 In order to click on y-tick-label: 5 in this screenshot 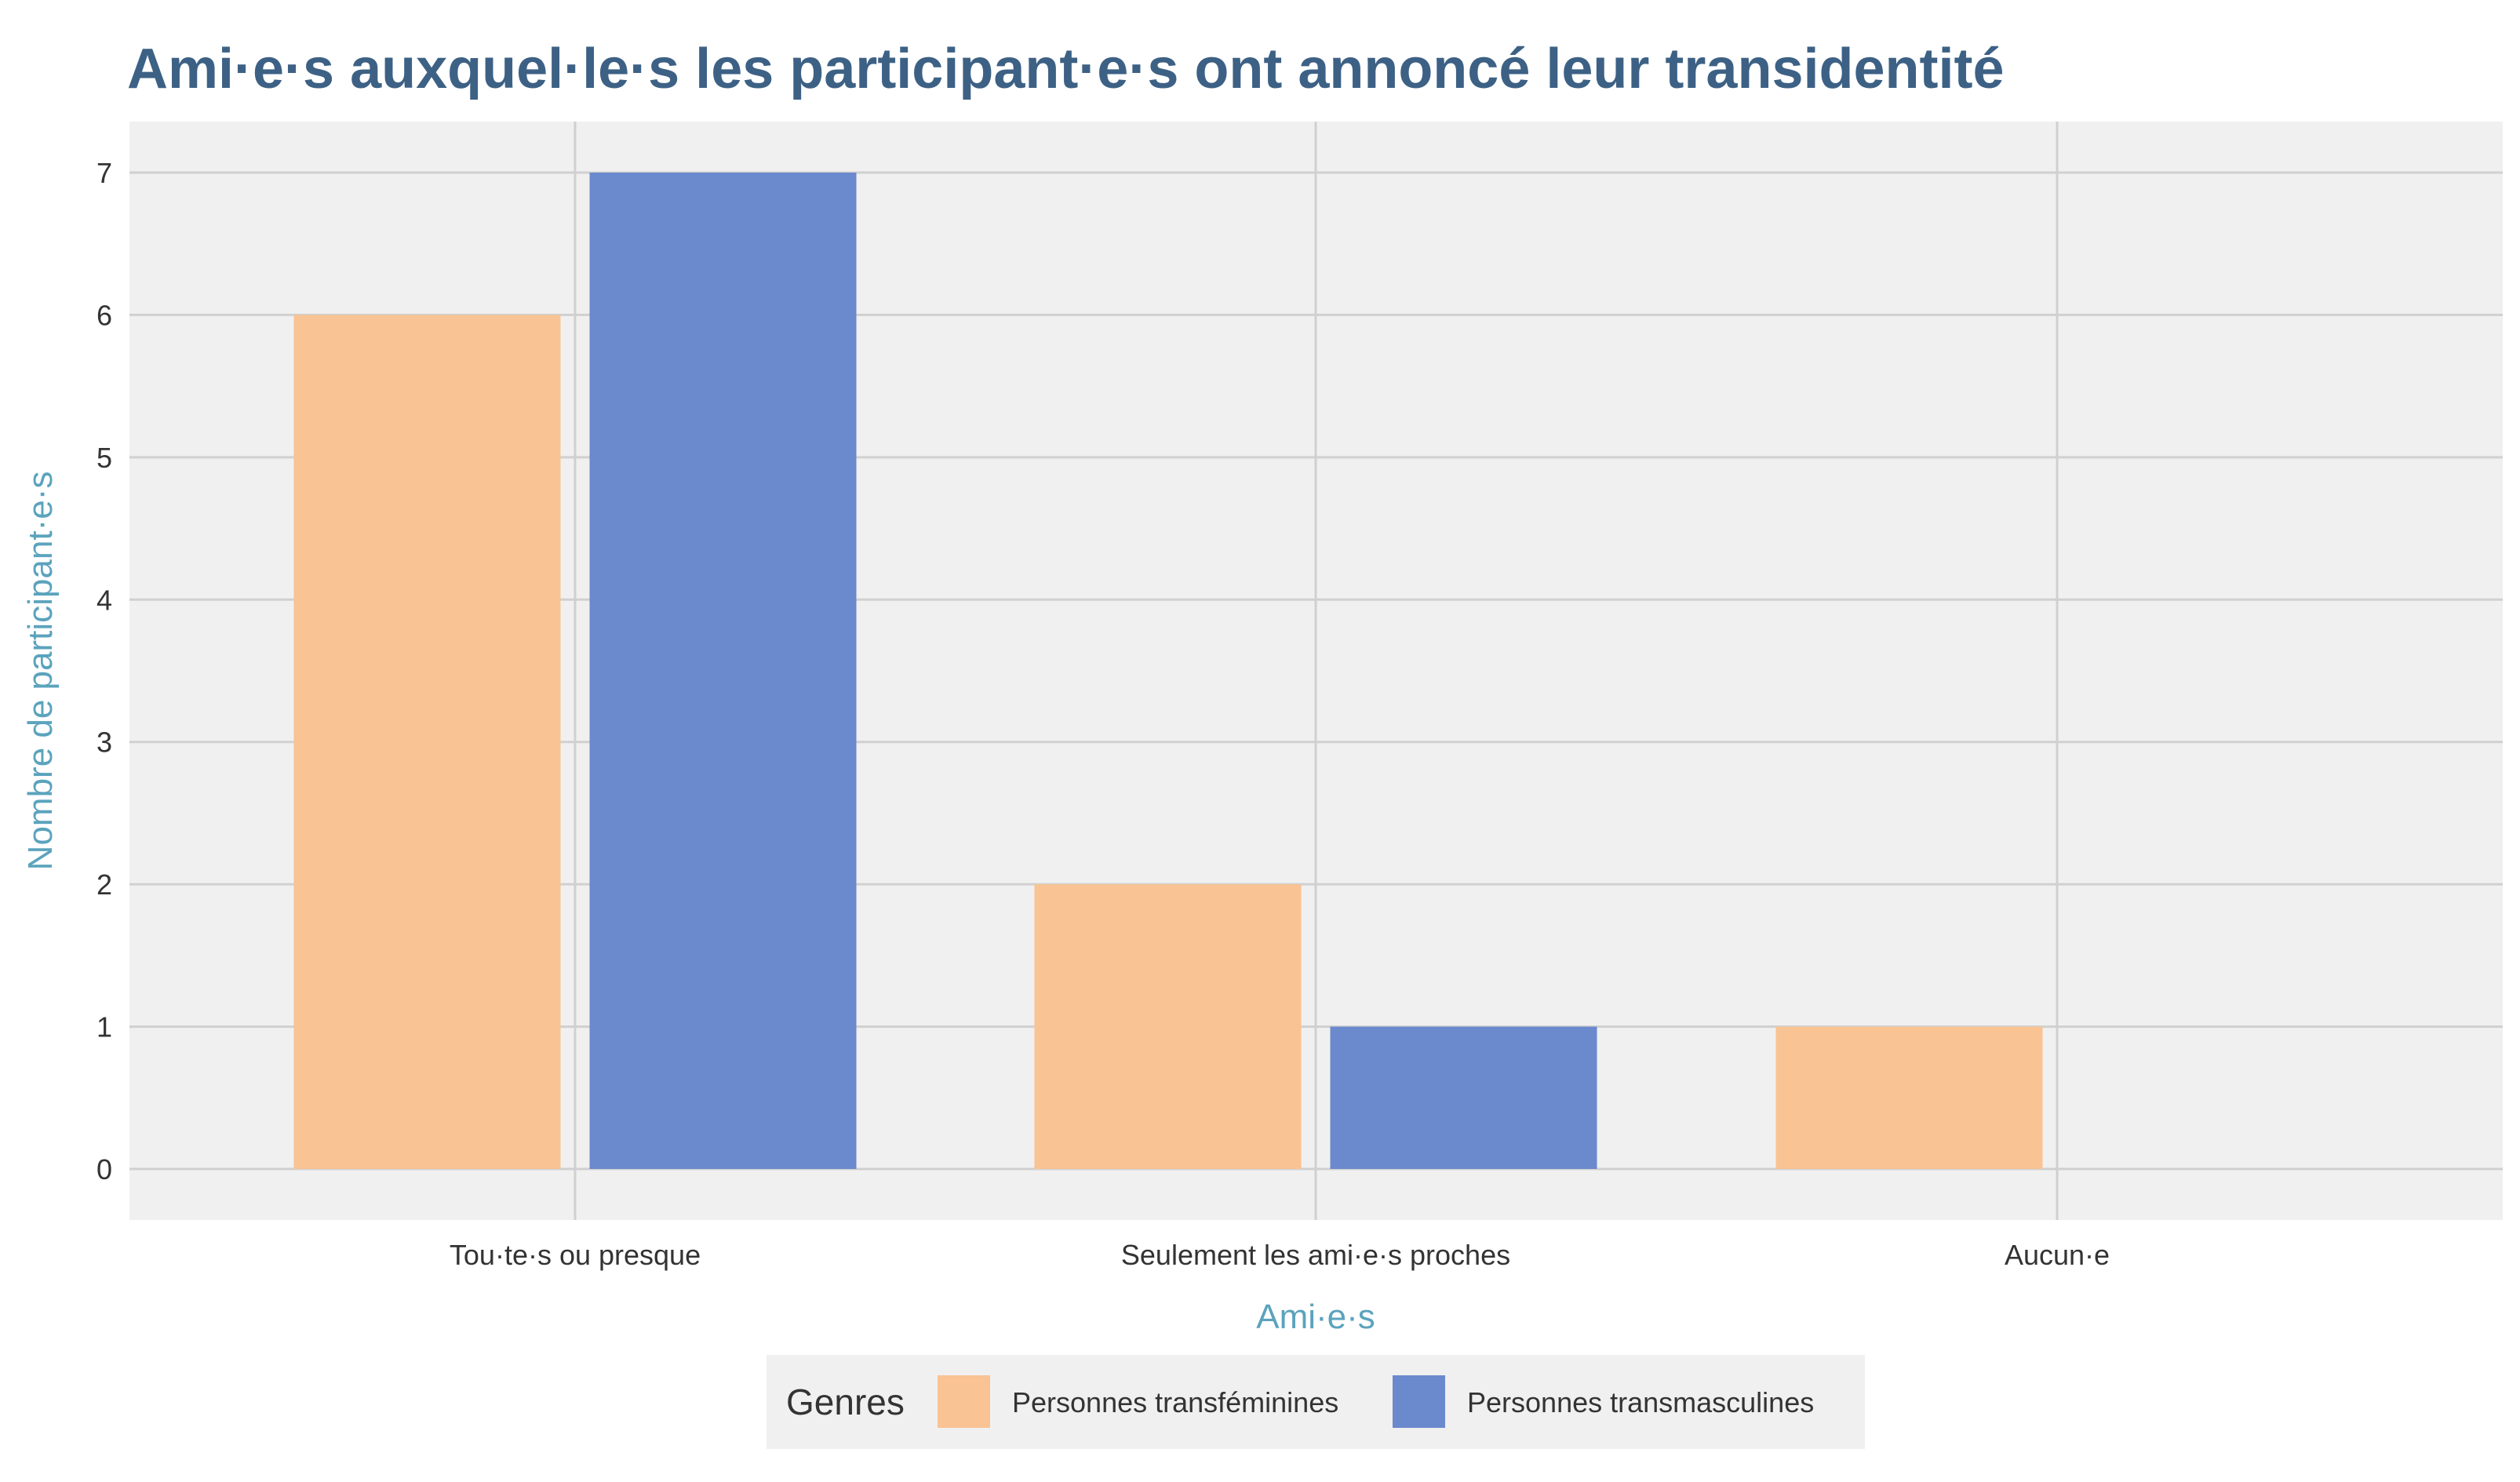, I will do `click(104, 458)`.